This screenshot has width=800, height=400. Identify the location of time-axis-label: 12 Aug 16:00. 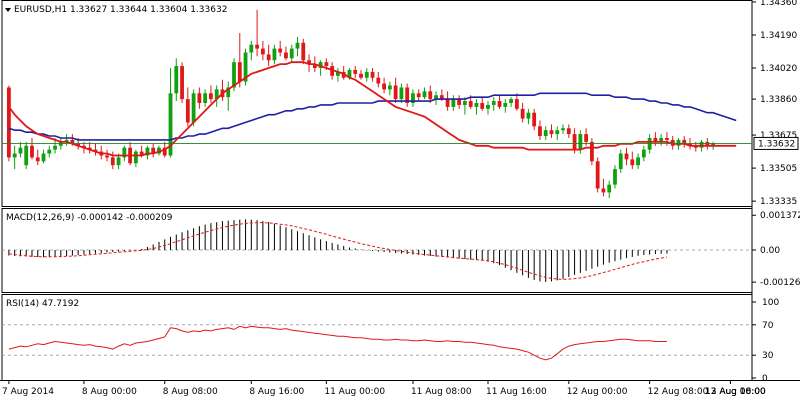
(735, 392).